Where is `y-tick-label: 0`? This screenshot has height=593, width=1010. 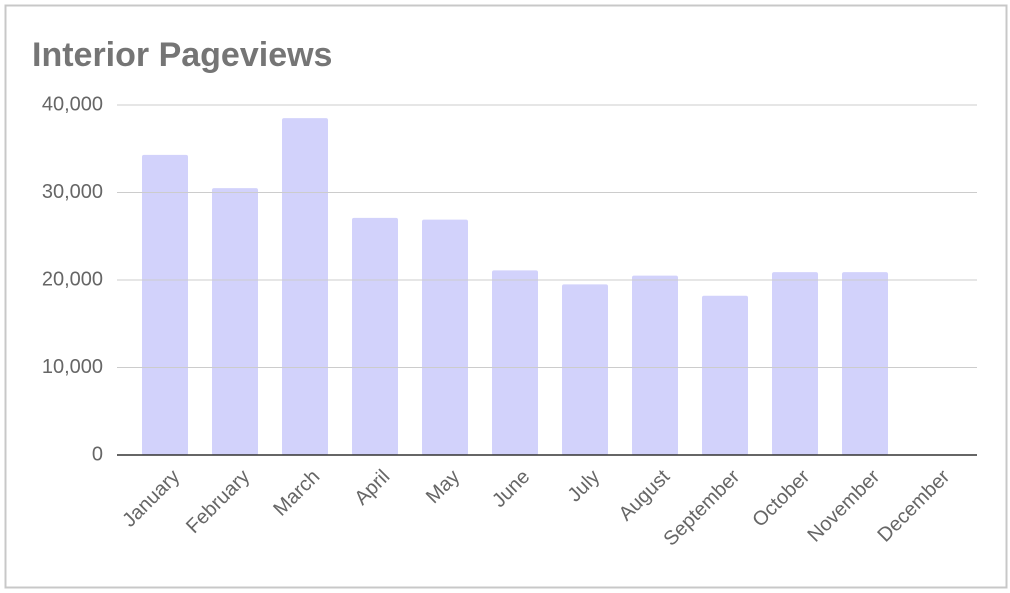
y-tick-label: 0 is located at coordinates (97, 454).